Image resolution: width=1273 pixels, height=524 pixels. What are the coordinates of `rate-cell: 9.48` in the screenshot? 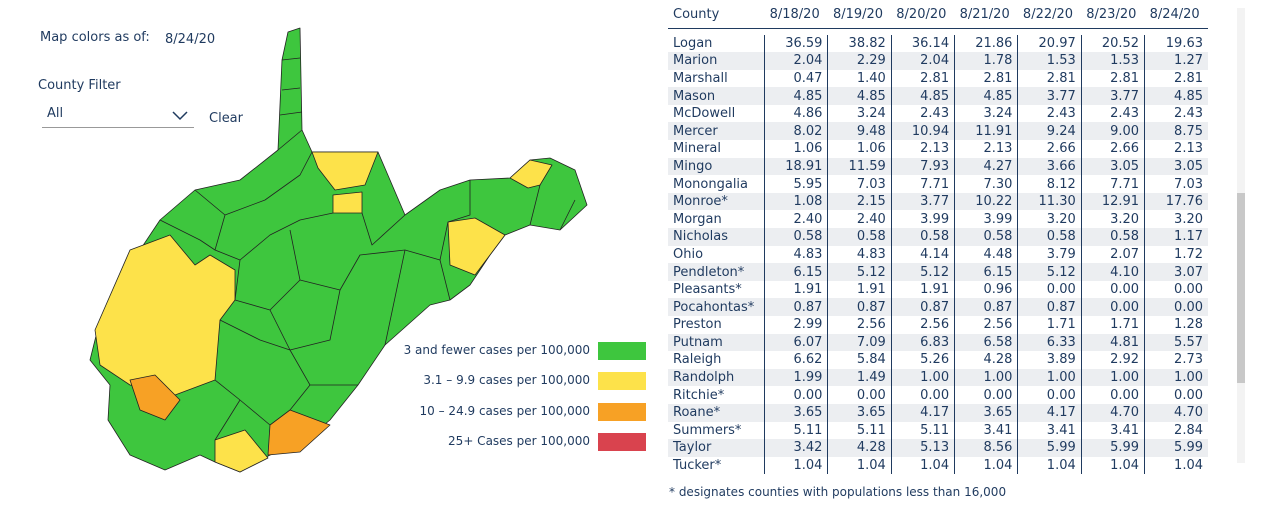 It's located at (859, 131).